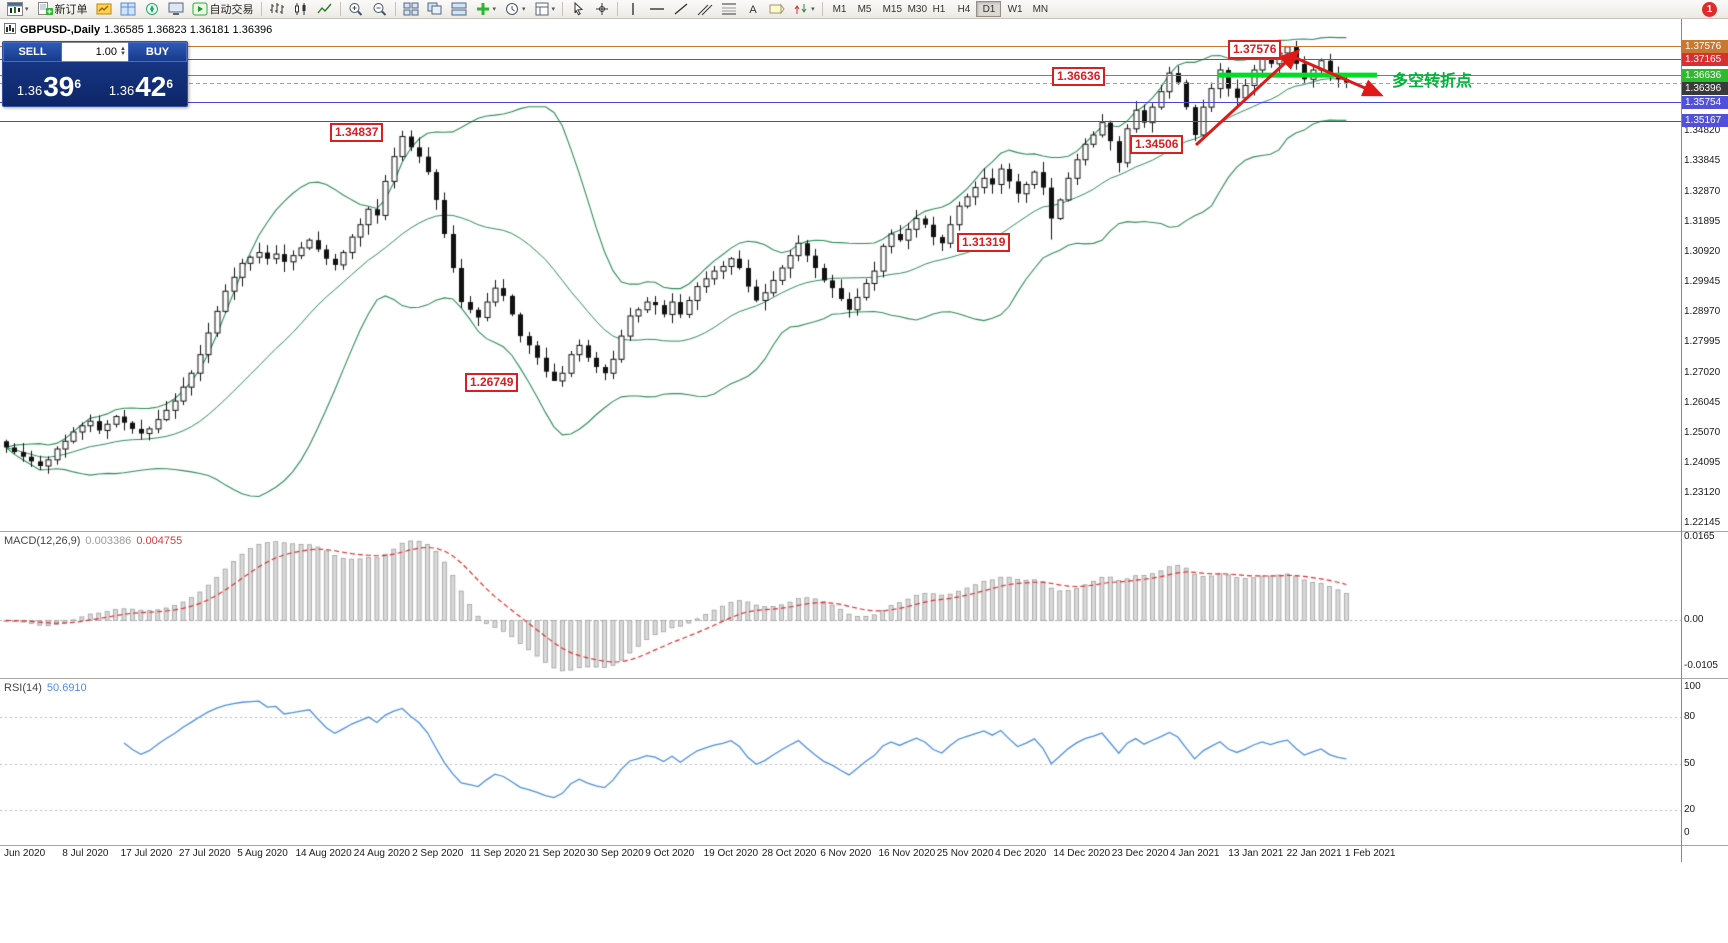 Image resolution: width=1728 pixels, height=943 pixels. Describe the element at coordinates (1314, 853) in the screenshot. I see `date-axis-label: 22 Jan 2021` at that location.